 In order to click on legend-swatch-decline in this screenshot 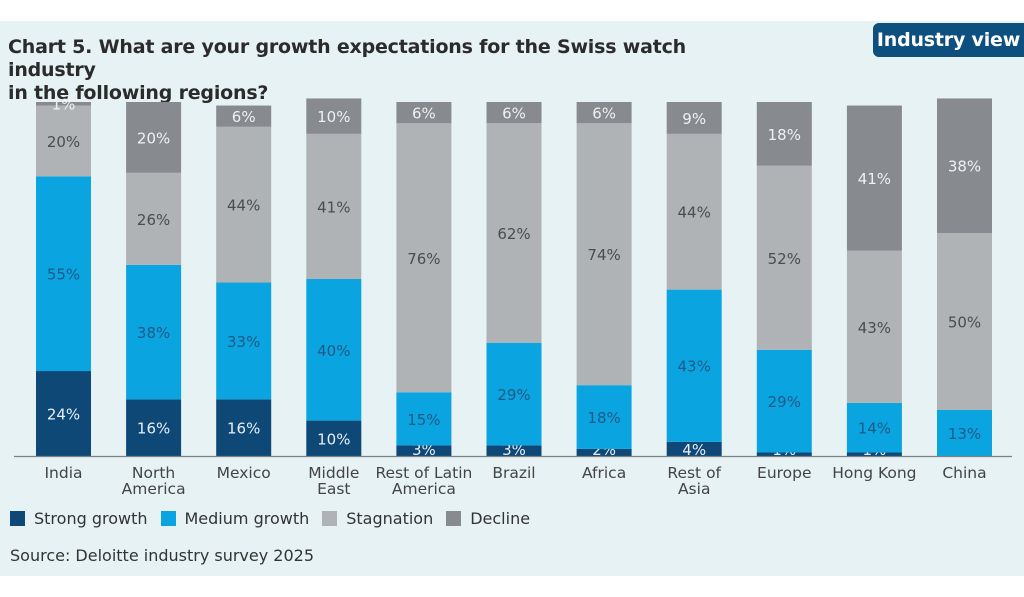, I will do `click(454, 518)`.